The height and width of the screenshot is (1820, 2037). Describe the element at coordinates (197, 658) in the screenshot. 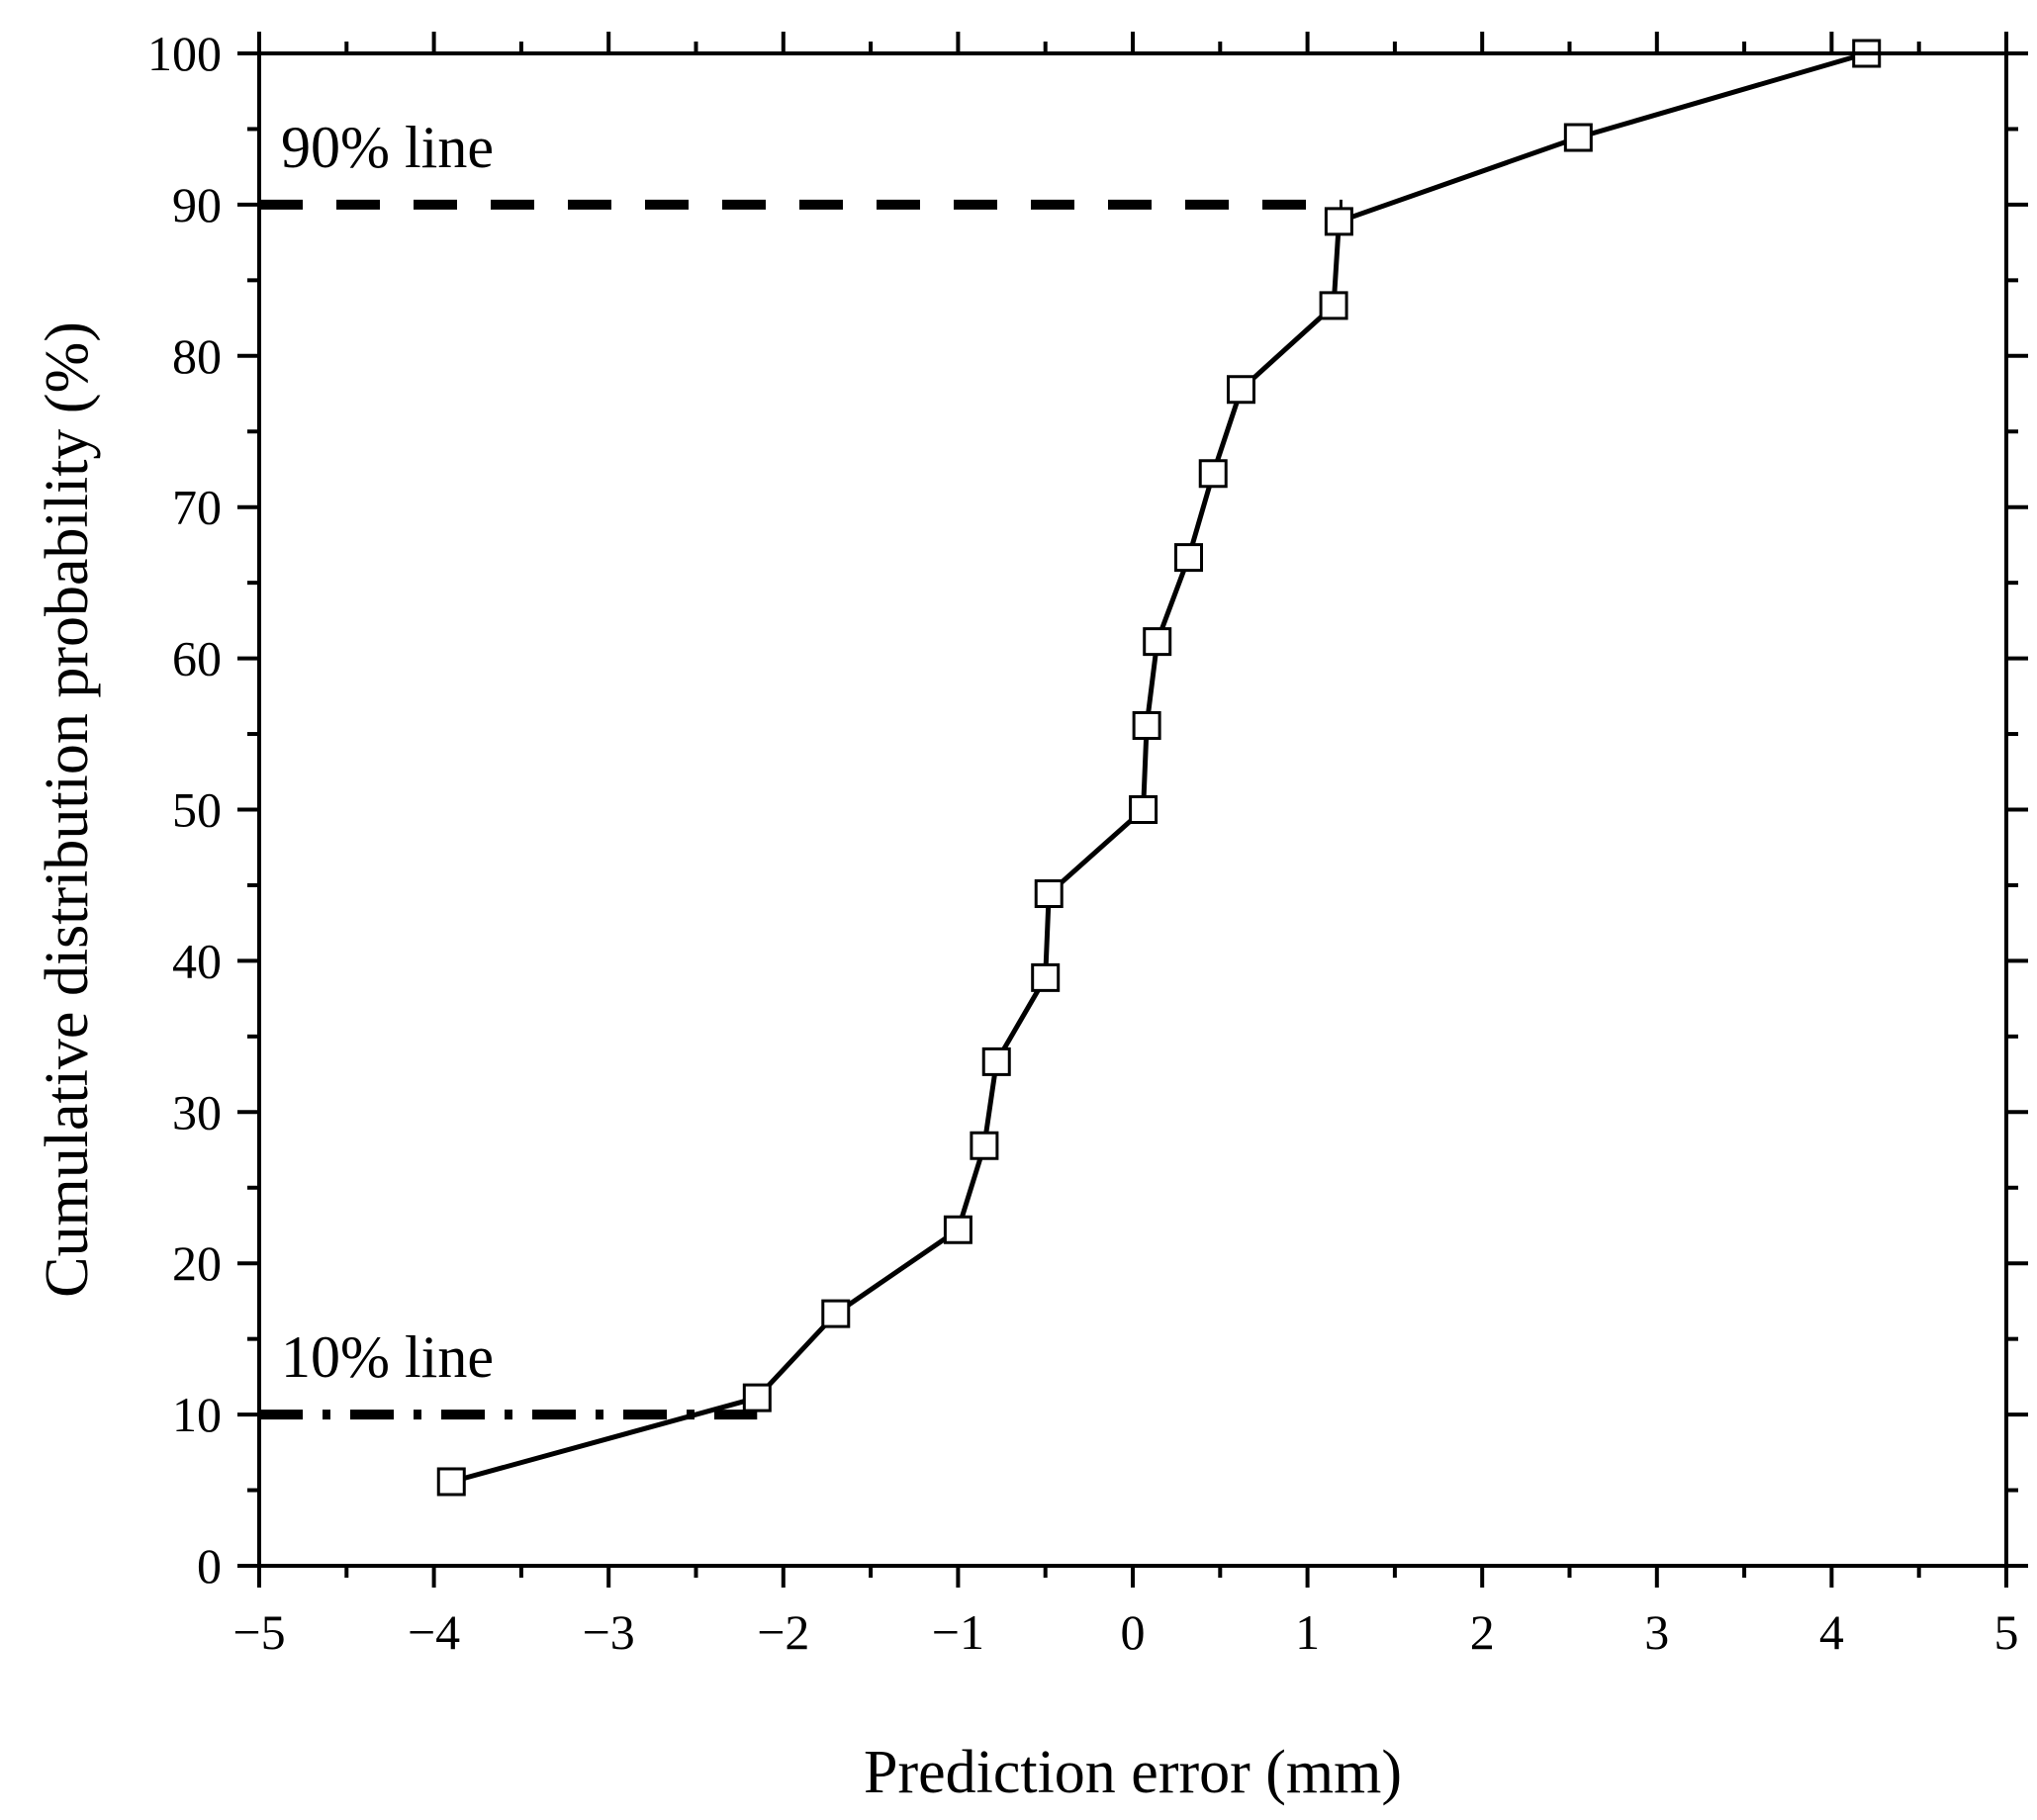

I see `y-tick-label: 60` at that location.